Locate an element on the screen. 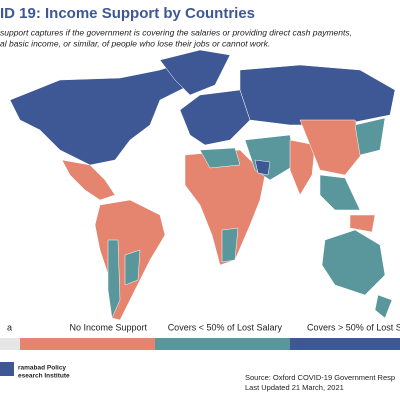  russia is located at coordinates (317, 95).